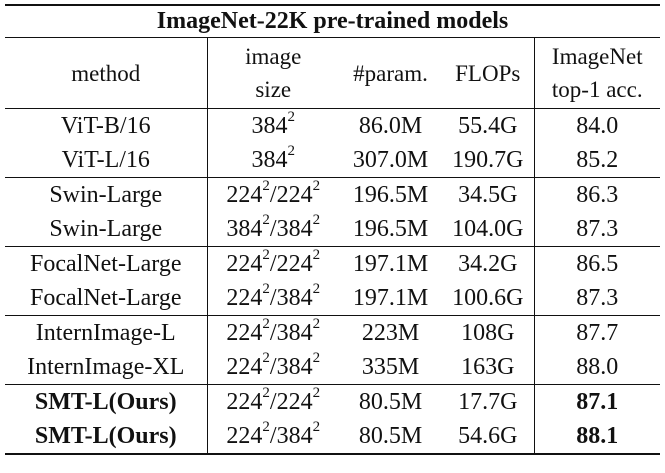  Describe the element at coordinates (488, 437) in the screenshot. I see `cell-flops: 54.6G` at that location.